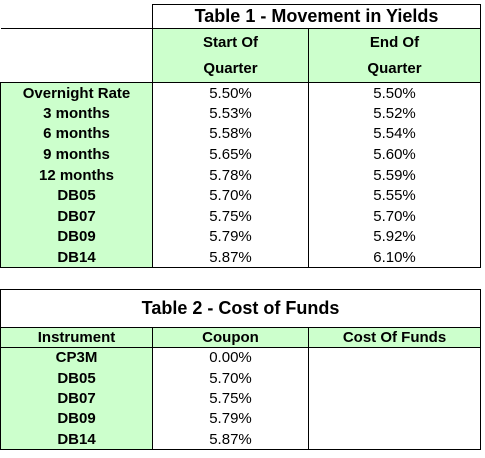 Image resolution: width=485 pixels, height=458 pixels. What do you see at coordinates (394, 154) in the screenshot?
I see `end-value: 5.60%` at bounding box center [394, 154].